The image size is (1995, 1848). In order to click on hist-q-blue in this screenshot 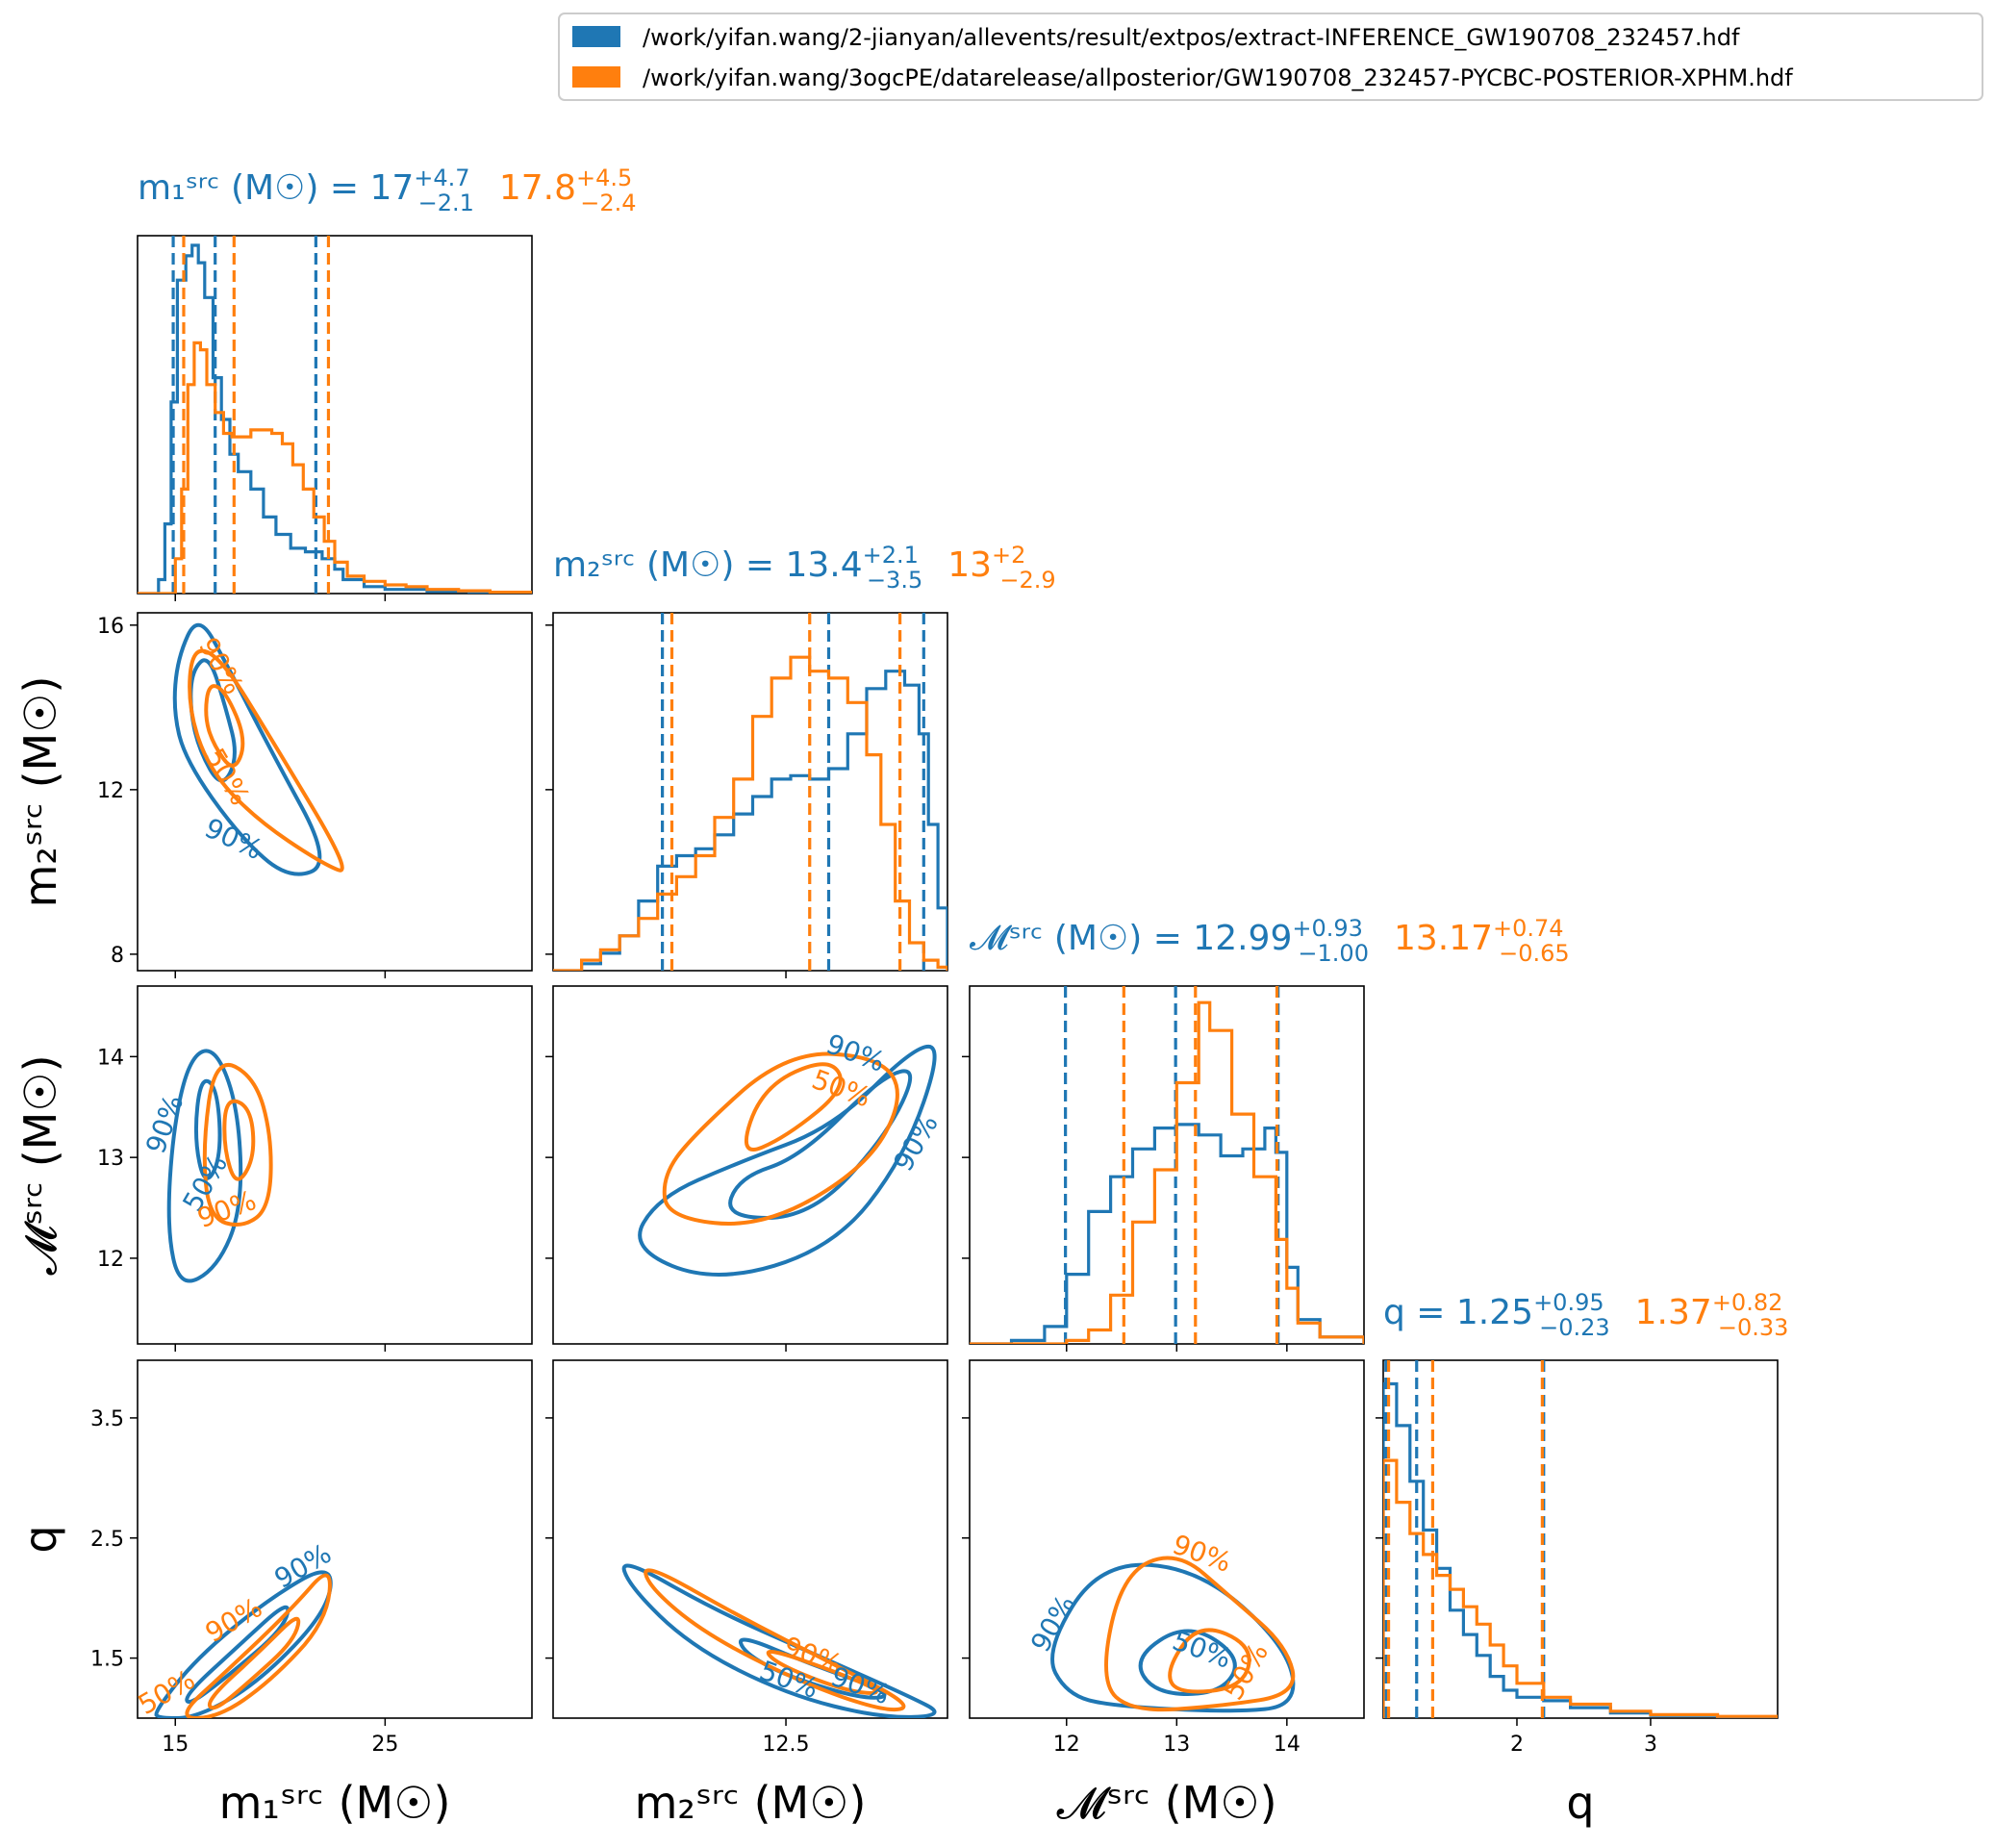, I will do `click(1580, 1549)`.